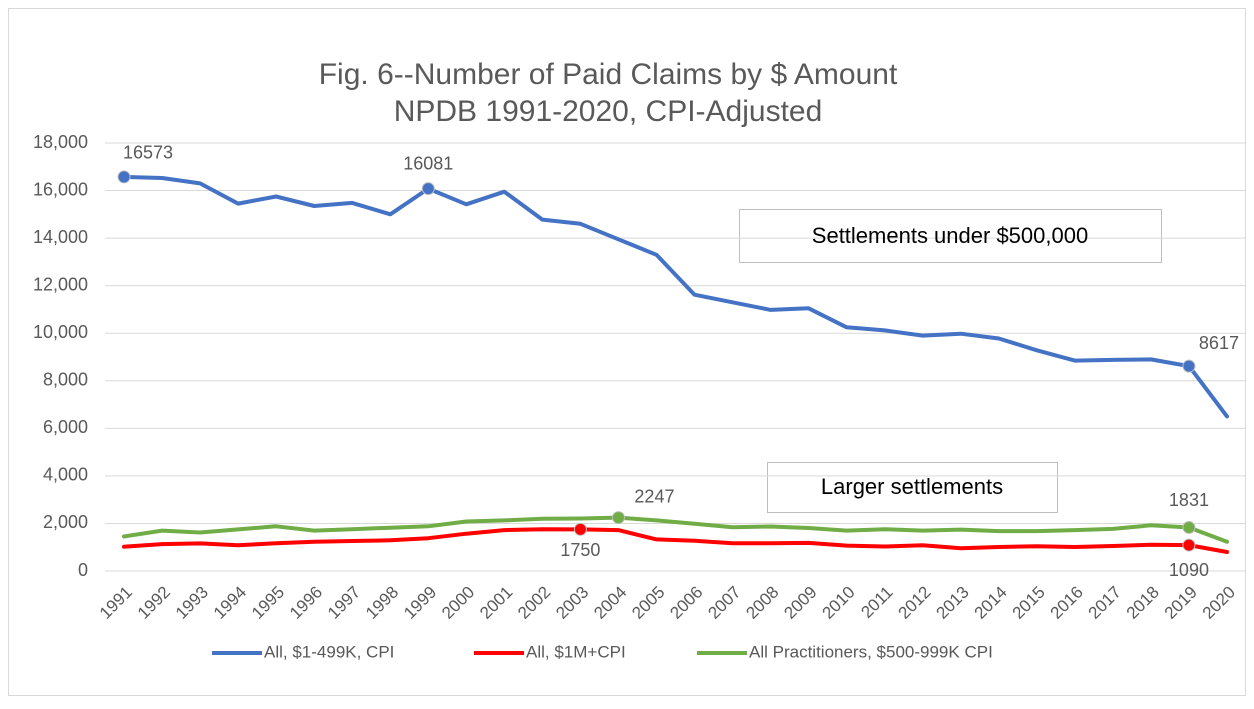 The width and height of the screenshot is (1254, 709). Describe the element at coordinates (1189, 570) in the screenshot. I see `data-label: 1090` at that location.